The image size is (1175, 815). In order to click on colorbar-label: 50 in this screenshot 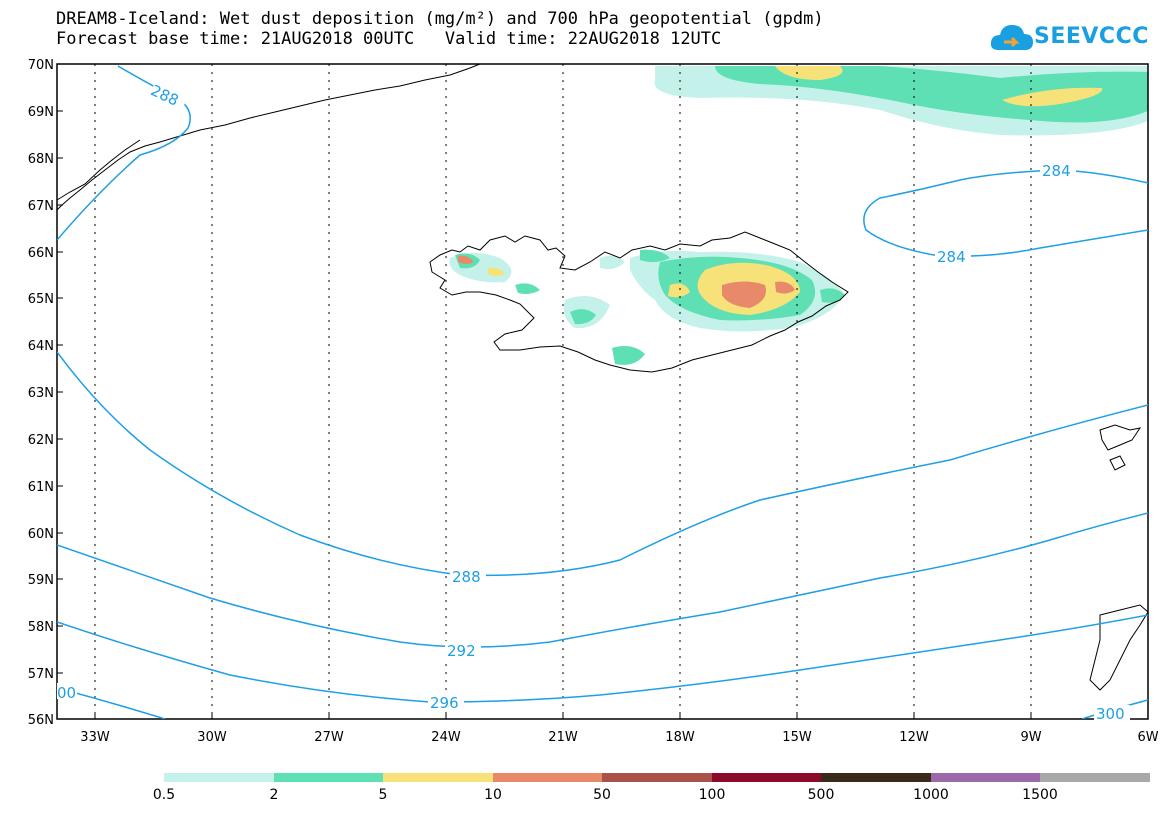, I will do `click(602, 795)`.